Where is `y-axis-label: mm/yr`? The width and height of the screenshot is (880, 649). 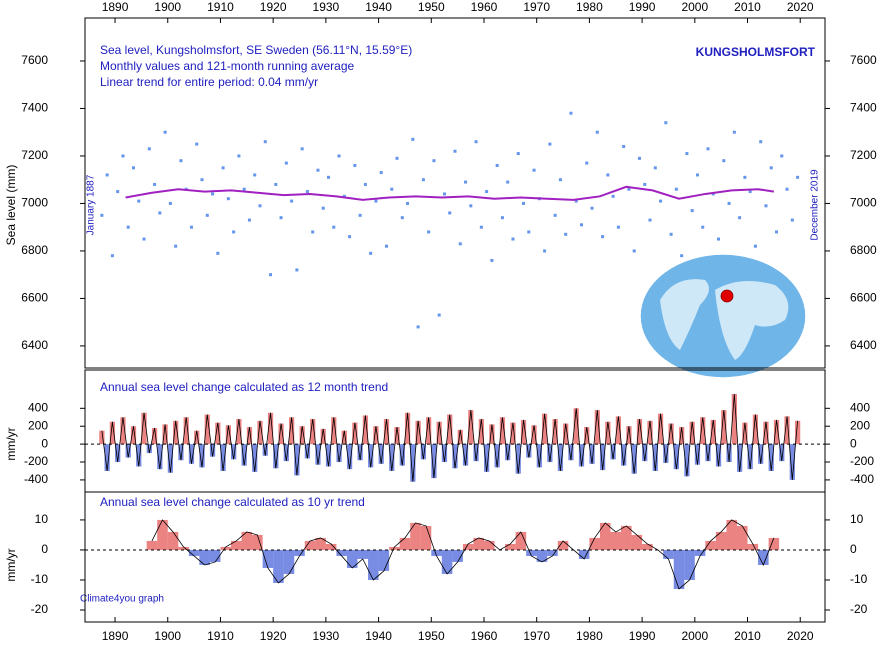
y-axis-label: mm/yr is located at coordinates (11, 443).